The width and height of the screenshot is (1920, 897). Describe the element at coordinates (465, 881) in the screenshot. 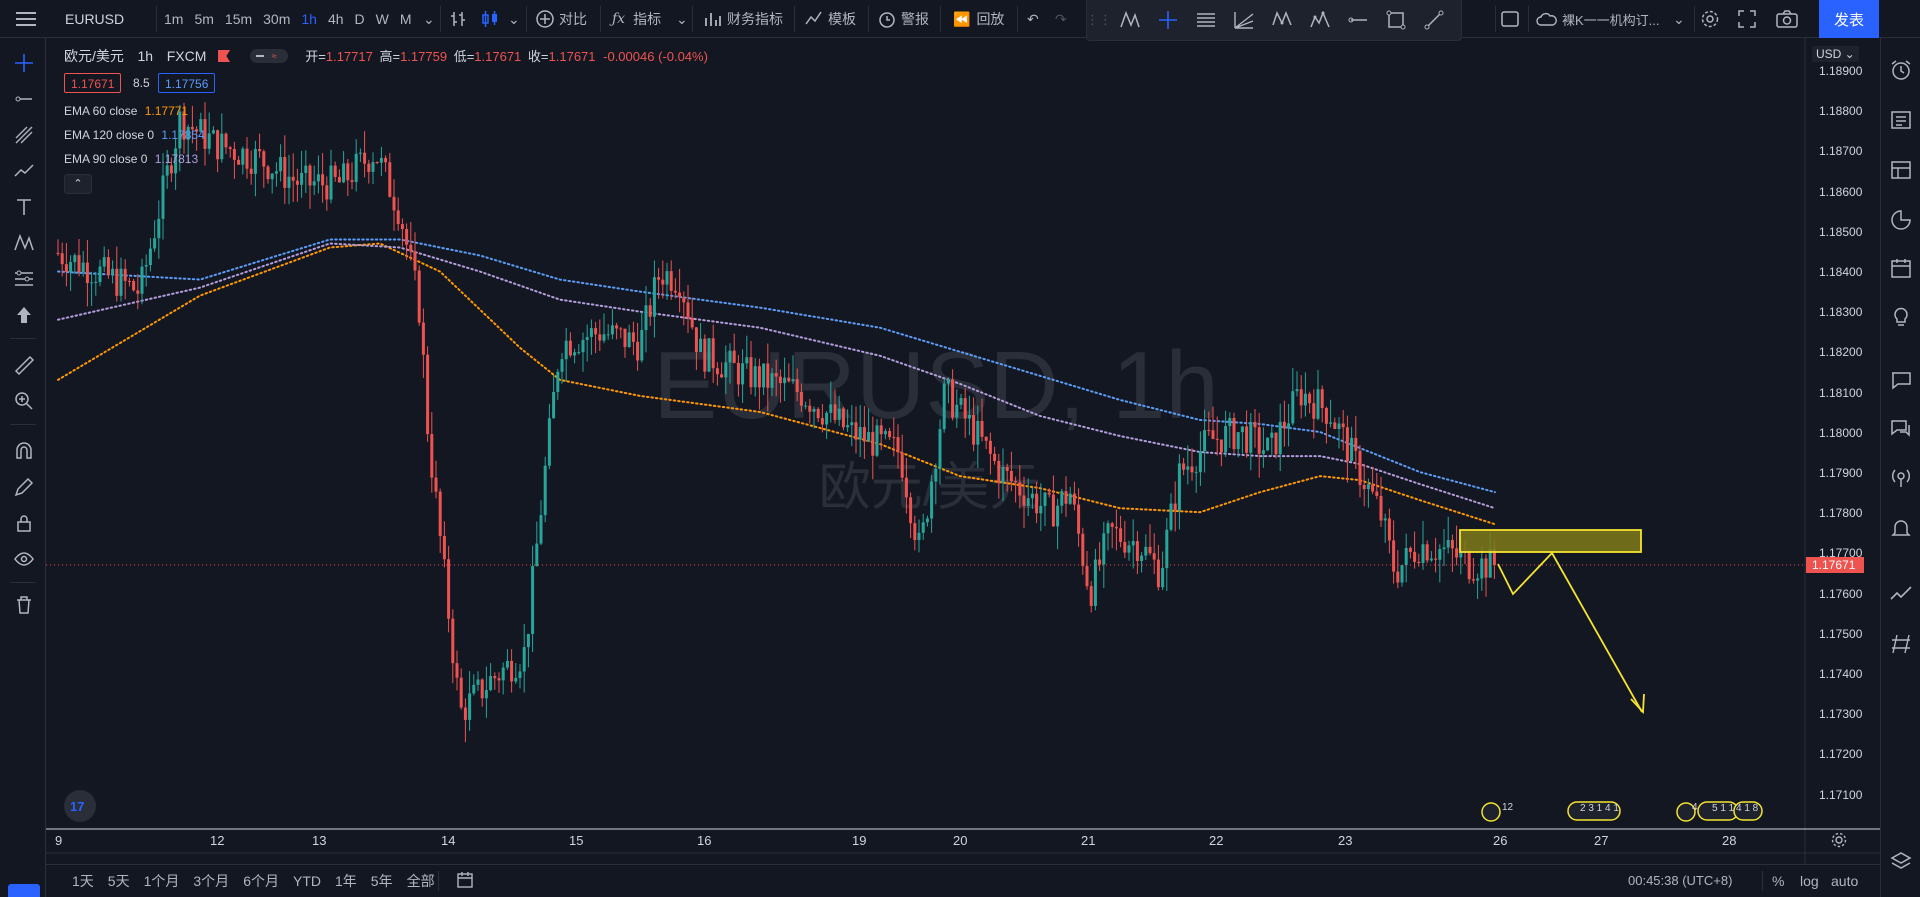

I see `goto-date-icon` at that location.